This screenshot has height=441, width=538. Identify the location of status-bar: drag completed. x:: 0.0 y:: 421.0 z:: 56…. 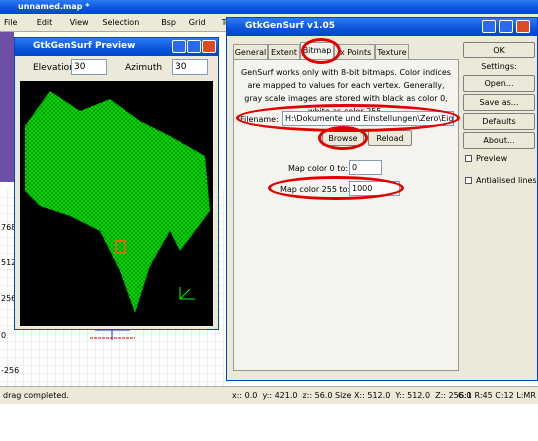
(269, 395).